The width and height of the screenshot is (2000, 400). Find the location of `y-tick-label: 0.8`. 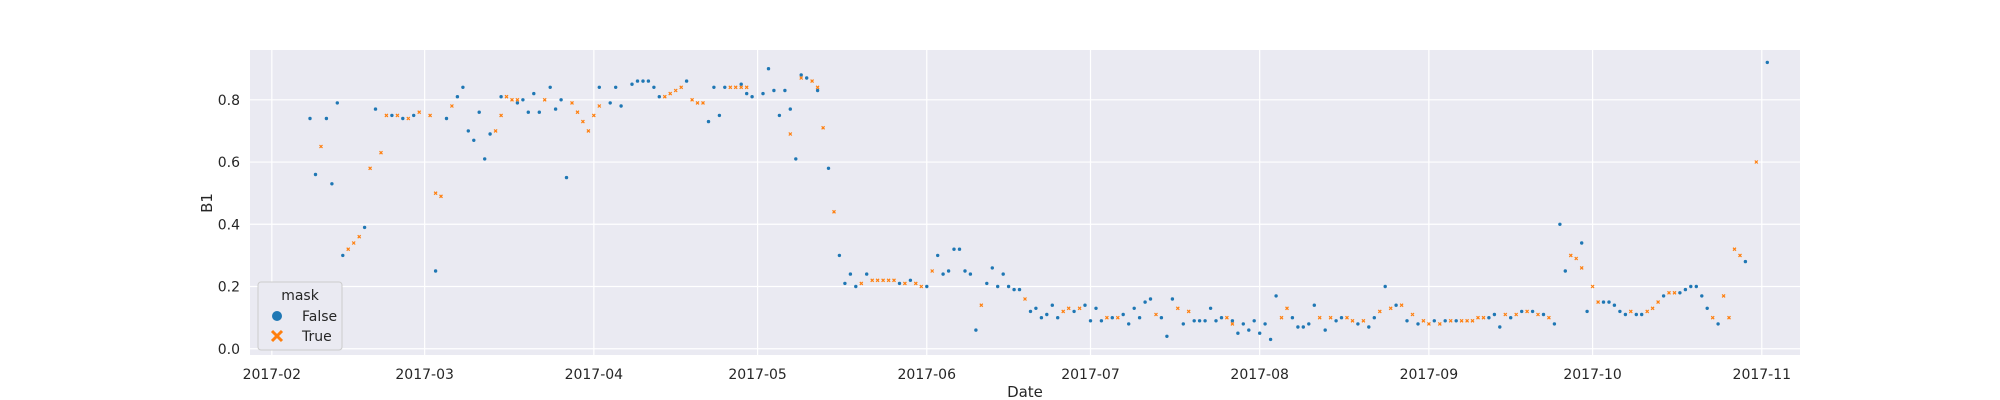

y-tick-label: 0.8 is located at coordinates (229, 101).